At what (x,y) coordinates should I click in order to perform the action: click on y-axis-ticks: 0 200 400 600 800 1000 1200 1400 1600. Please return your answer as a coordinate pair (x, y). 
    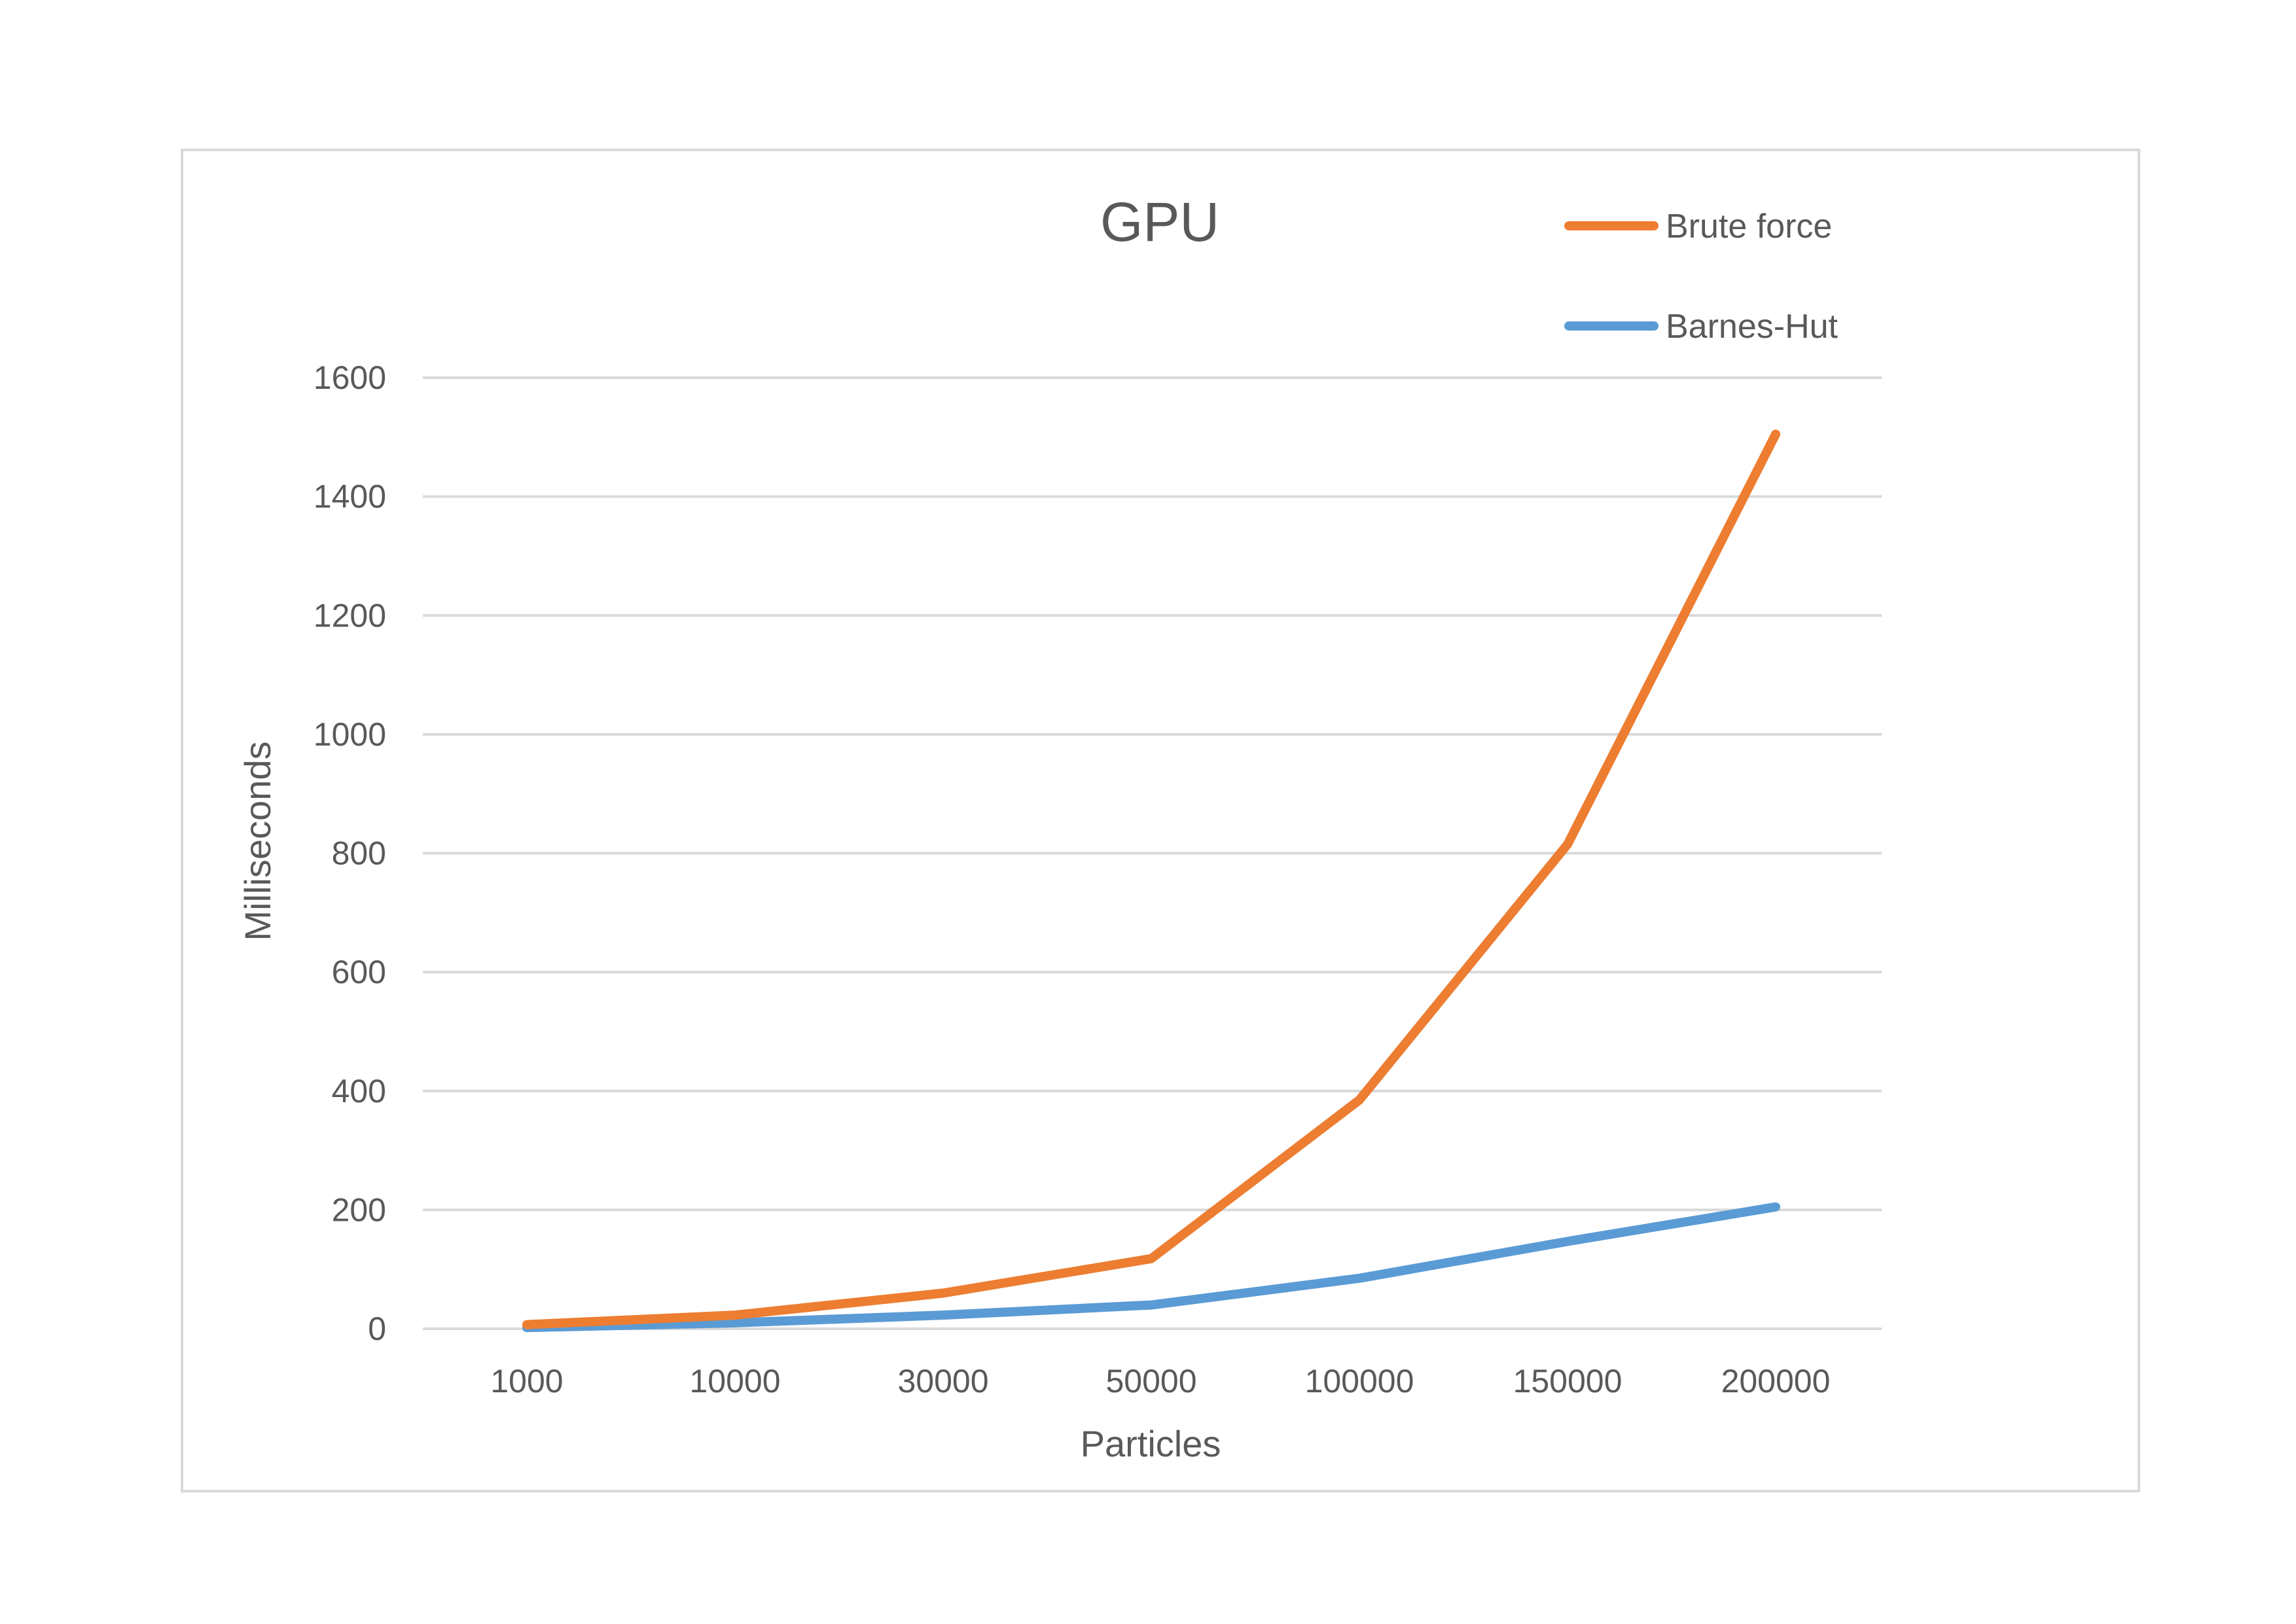
    Looking at the image, I should click on (350, 853).